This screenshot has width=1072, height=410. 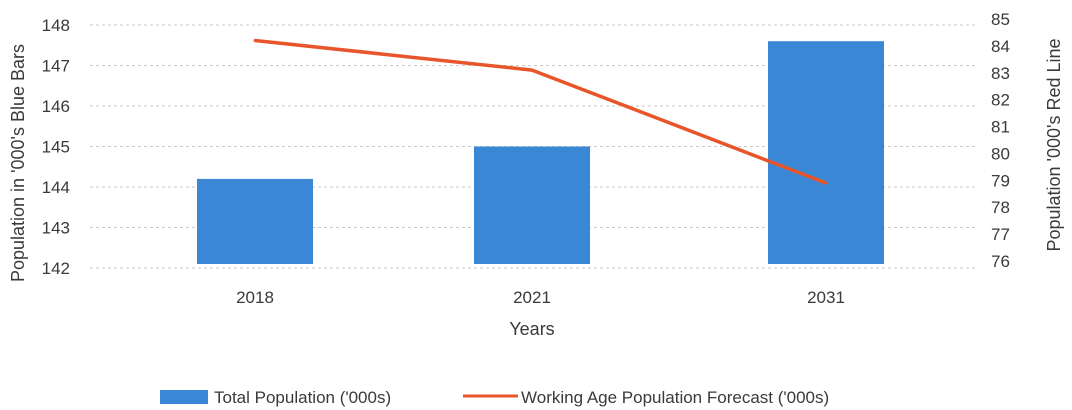 I want to click on right-axis-ticks: 76 77 78 79 80 81 82 83 84 85, so click(x=1000, y=140).